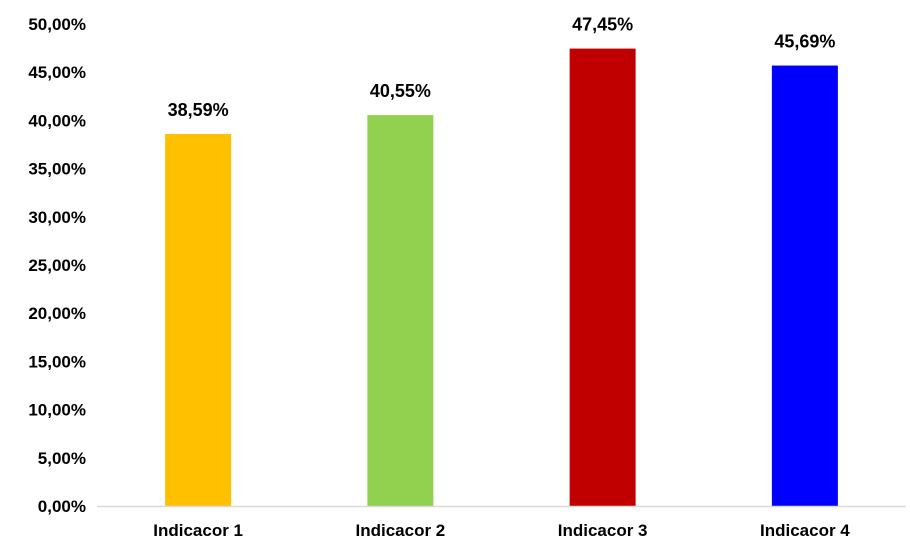 The image size is (910, 546). I want to click on y-tick-label: 5,00%, so click(62, 458).